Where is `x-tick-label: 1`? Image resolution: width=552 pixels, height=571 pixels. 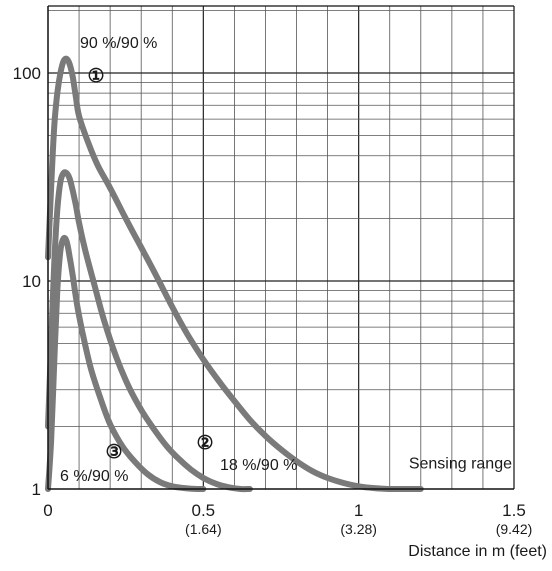 x-tick-label: 1 is located at coordinates (358, 510).